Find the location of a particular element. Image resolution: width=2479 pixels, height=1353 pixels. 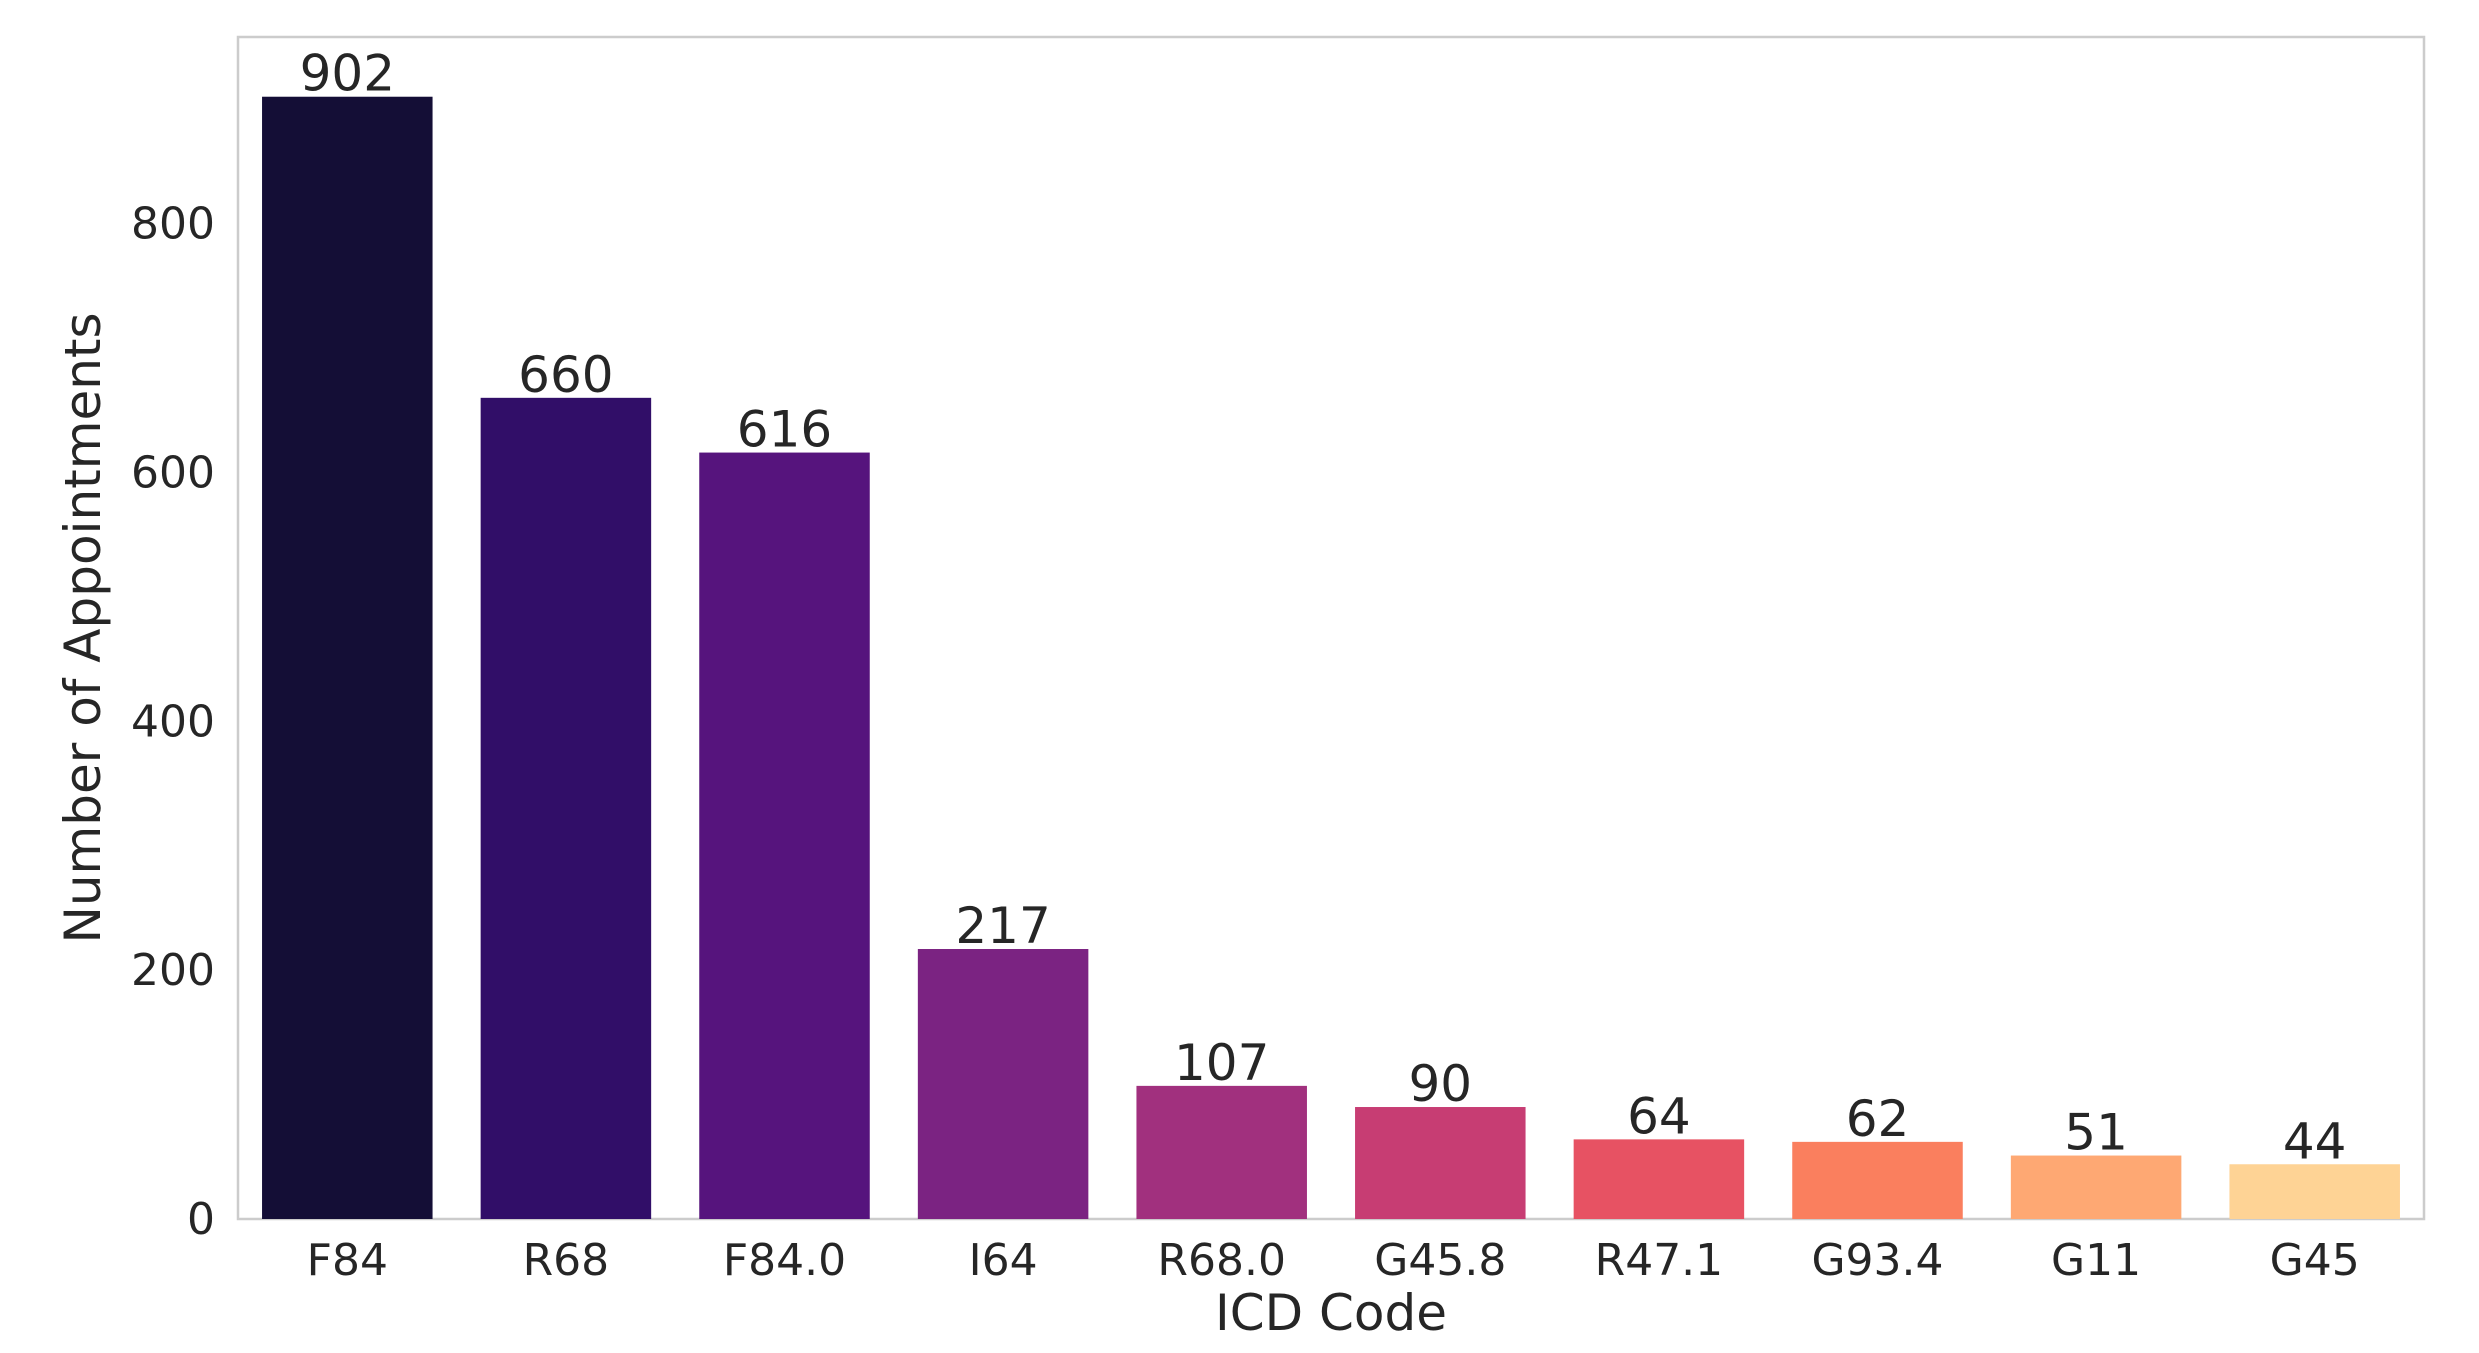

bar-value-label: 616 is located at coordinates (784, 430).